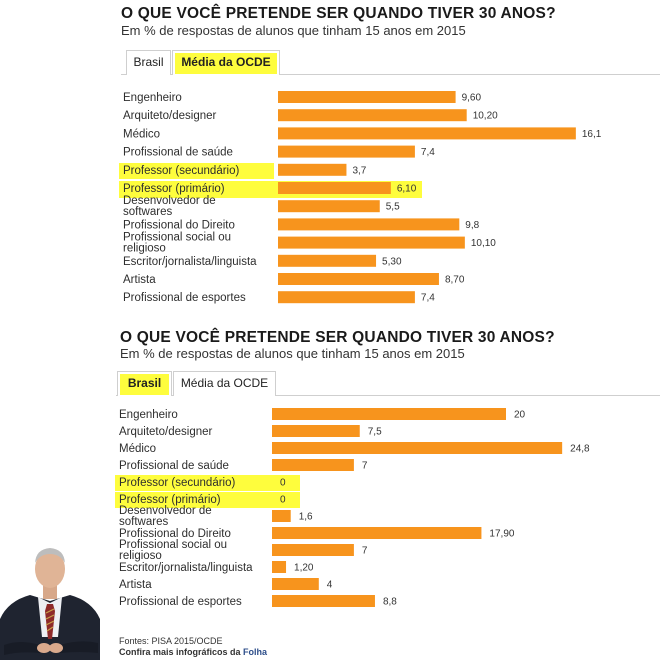  I want to click on bar-value-label: 20, so click(520, 415).